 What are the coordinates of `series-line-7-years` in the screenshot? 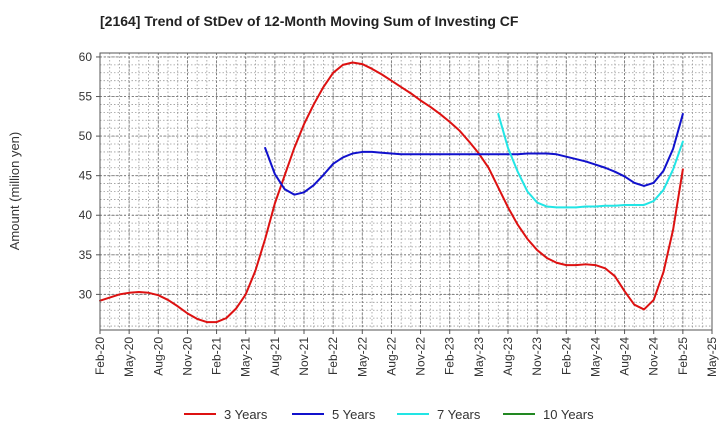 It's located at (590, 160).